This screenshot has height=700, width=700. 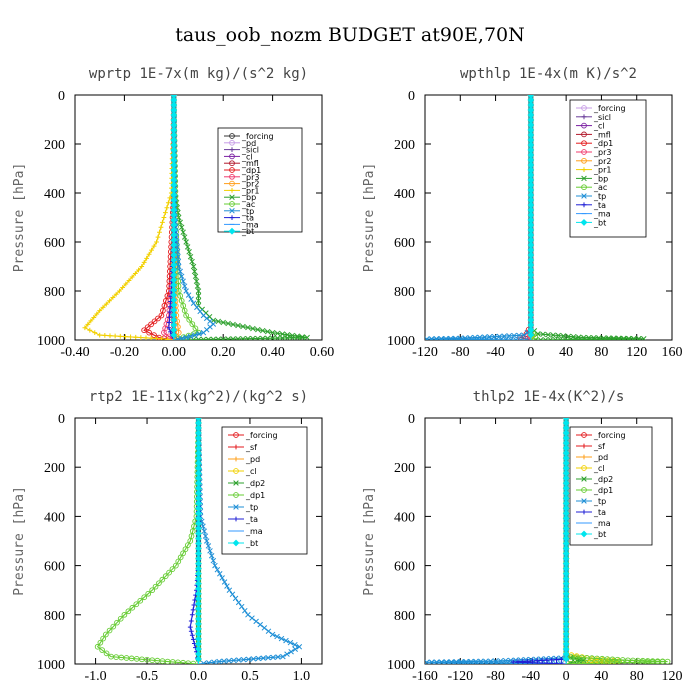 I want to click on x-tick-label: -40, so click(x=531, y=676).